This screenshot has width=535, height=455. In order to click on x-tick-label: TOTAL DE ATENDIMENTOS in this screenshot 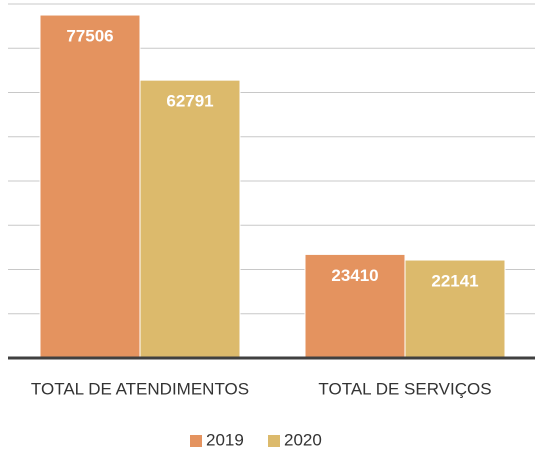, I will do `click(140, 388)`.